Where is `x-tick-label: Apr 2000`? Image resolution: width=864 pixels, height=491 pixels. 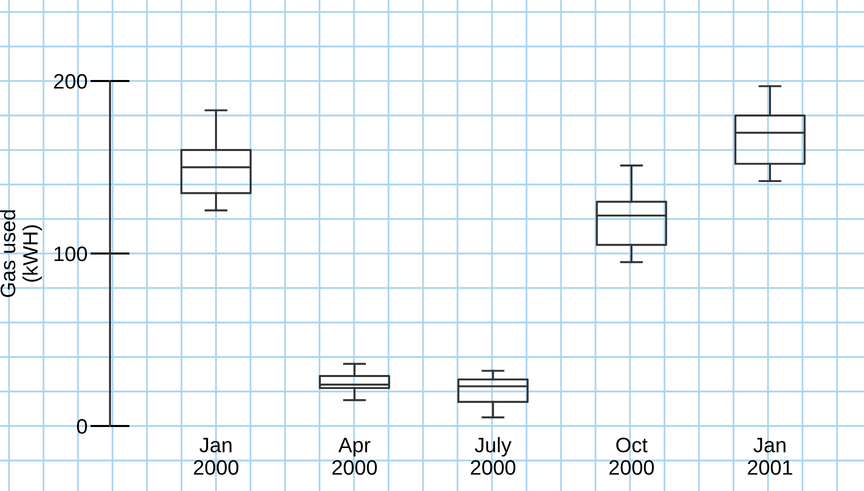
x-tick-label: Apr 2000 is located at coordinates (354, 456).